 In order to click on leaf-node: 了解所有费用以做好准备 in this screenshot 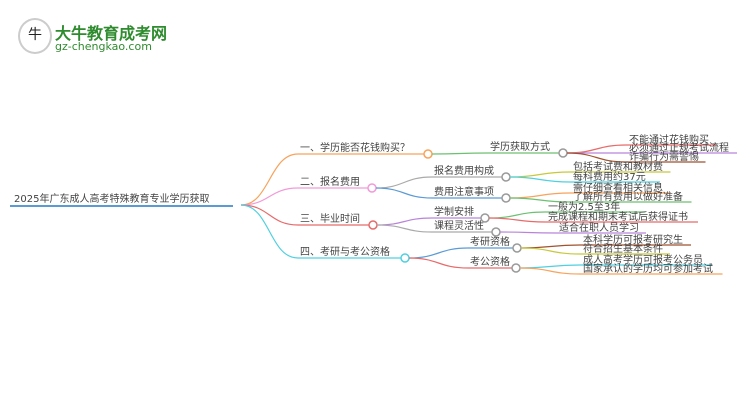, I will do `click(628, 196)`.